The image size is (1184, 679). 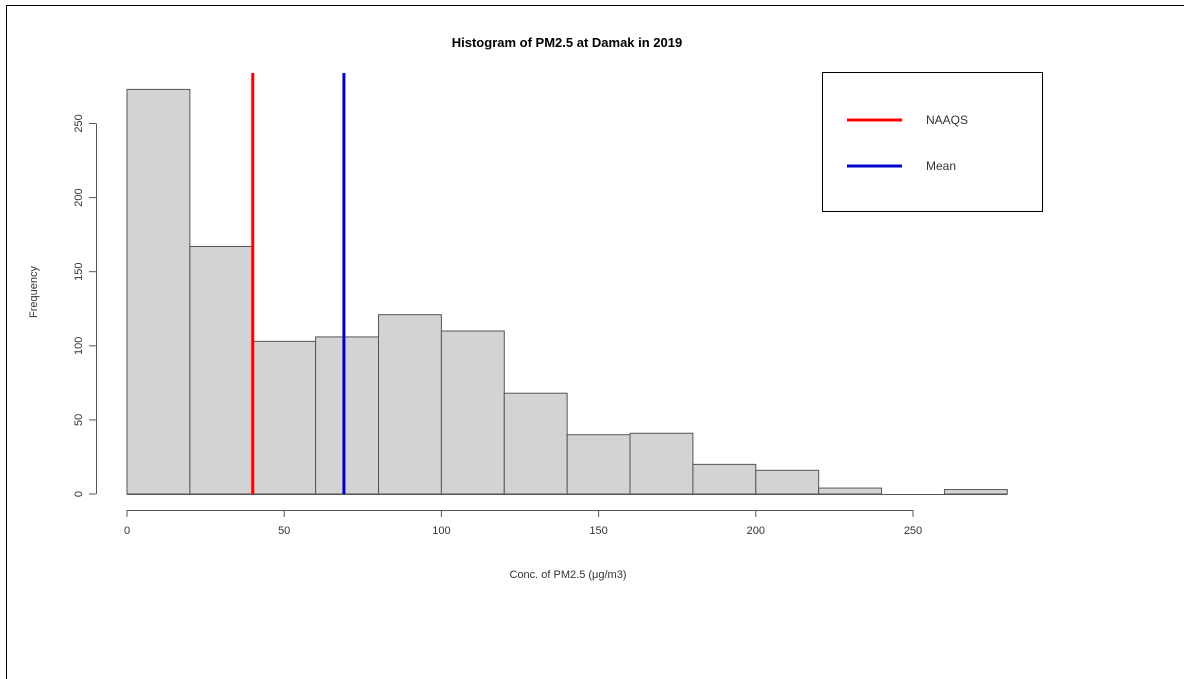 What do you see at coordinates (598, 531) in the screenshot?
I see `x-tick-label-150: 150` at bounding box center [598, 531].